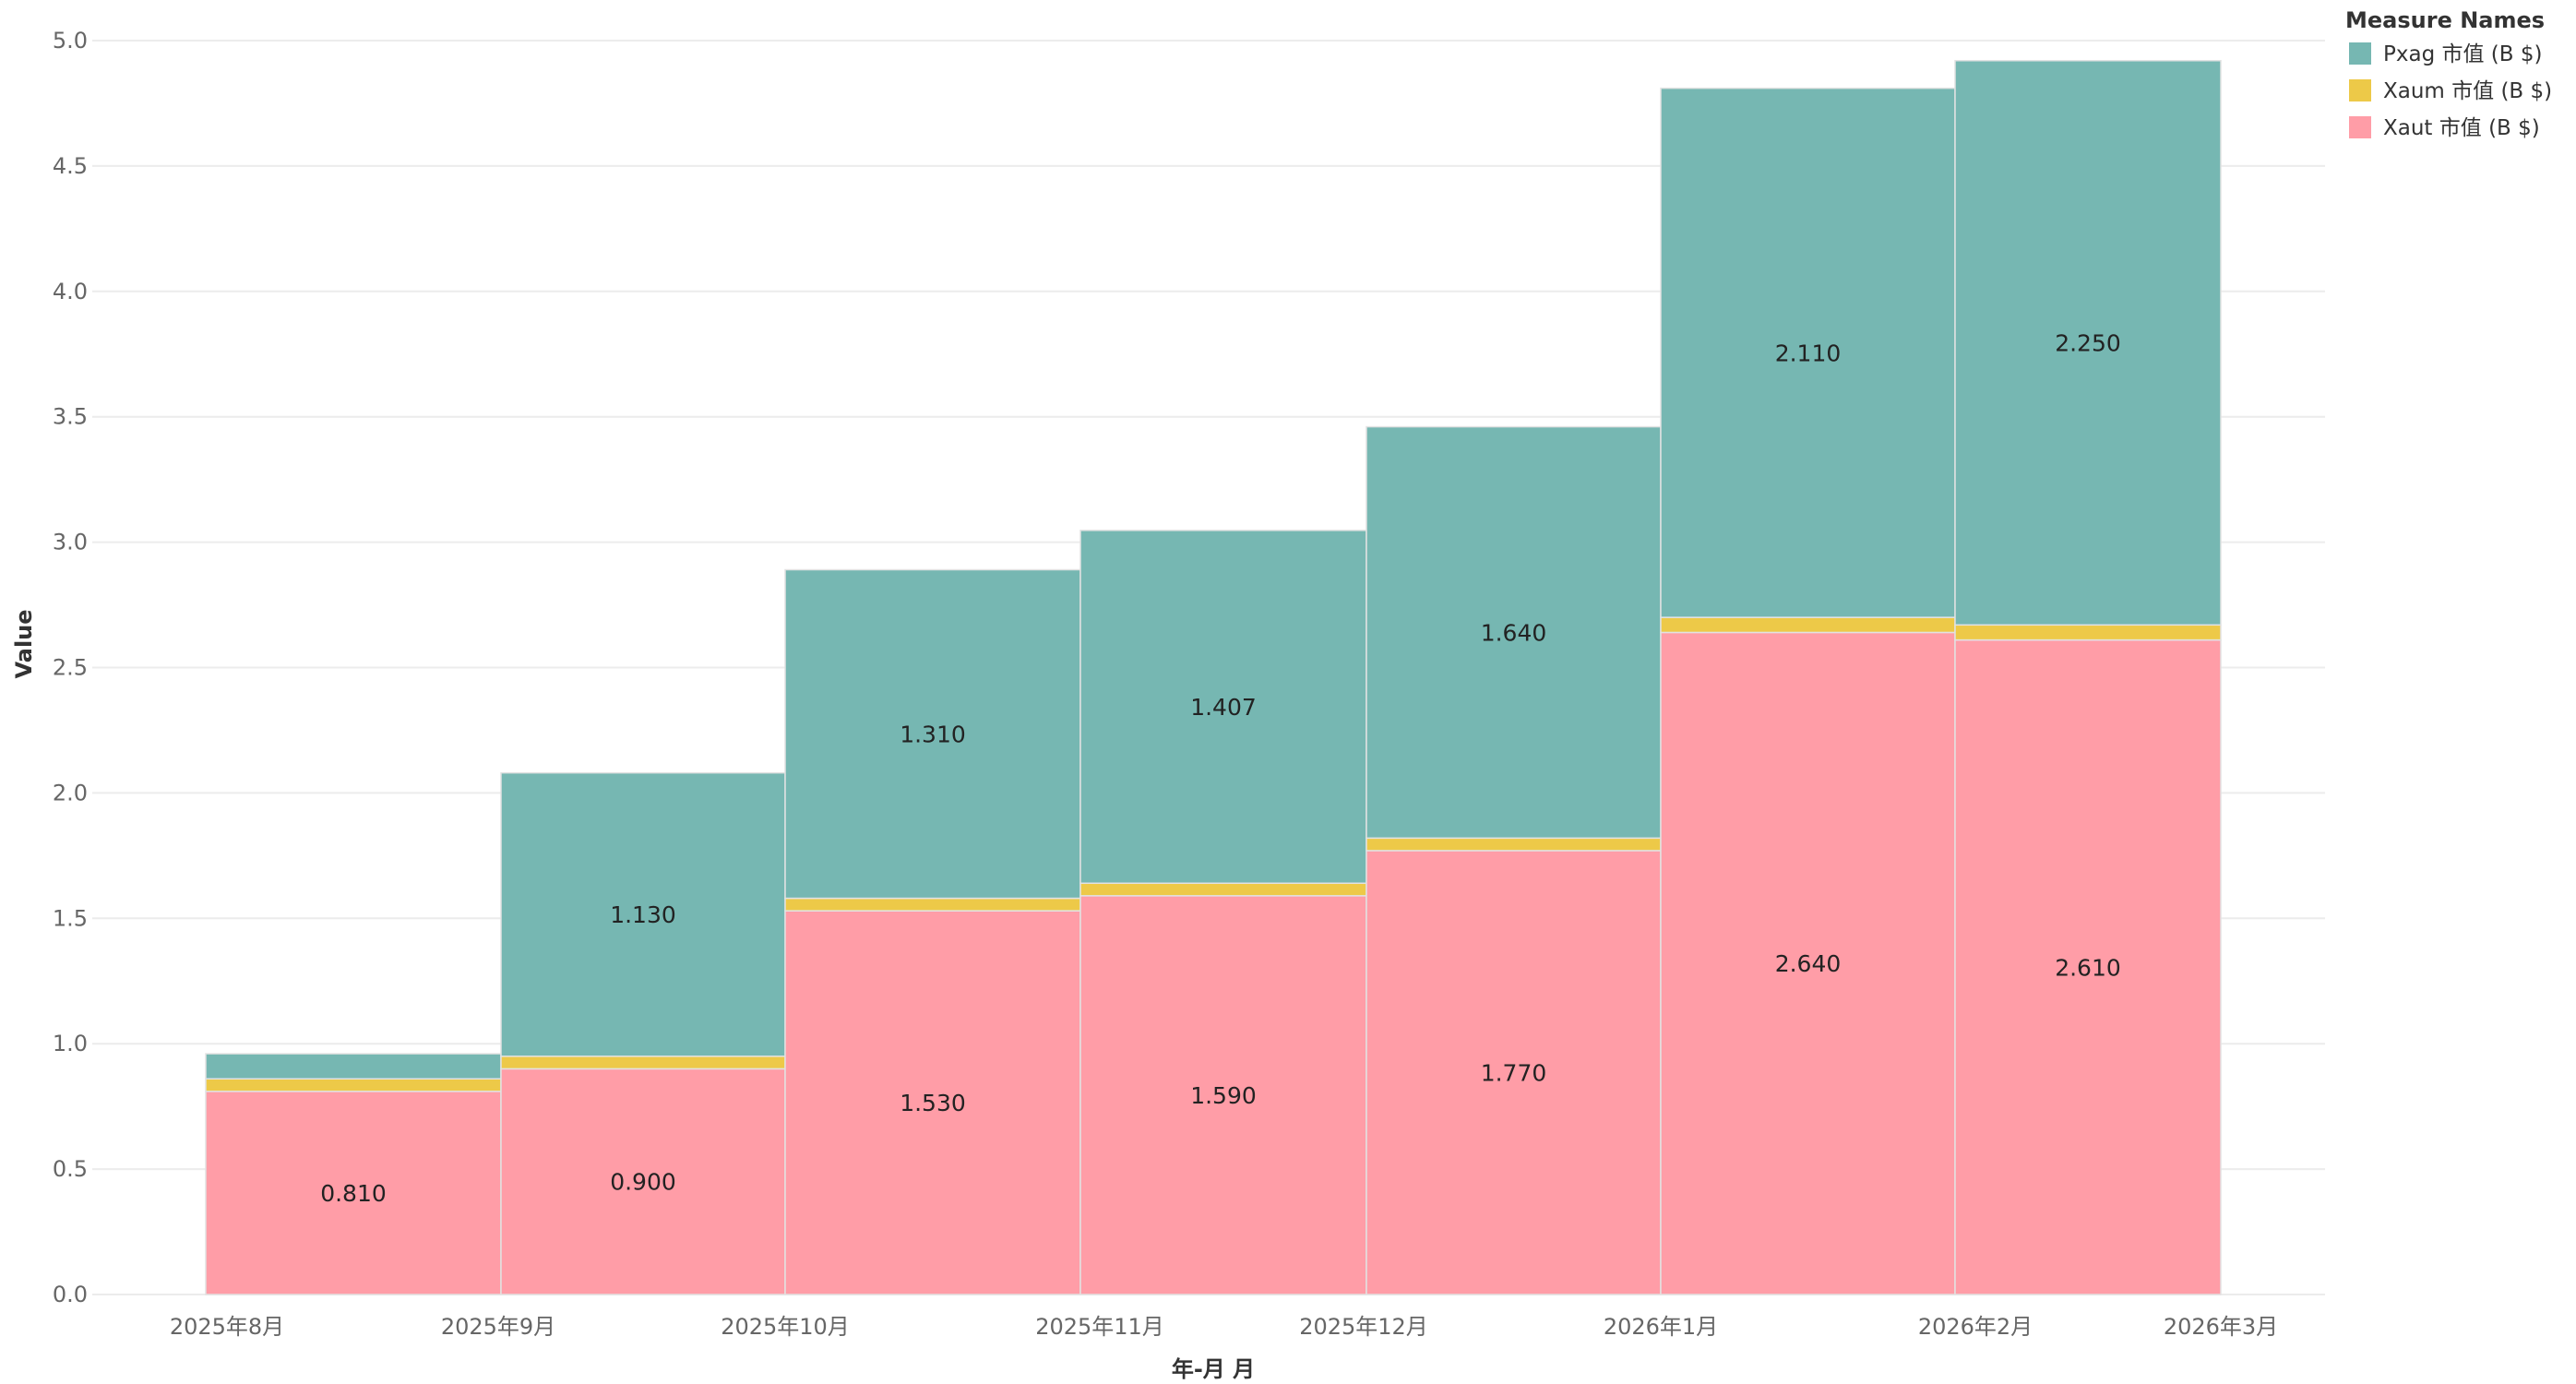 This screenshot has width=2576, height=1384. What do you see at coordinates (1363, 1327) in the screenshot?
I see `x-tick-label: 2025年12月` at bounding box center [1363, 1327].